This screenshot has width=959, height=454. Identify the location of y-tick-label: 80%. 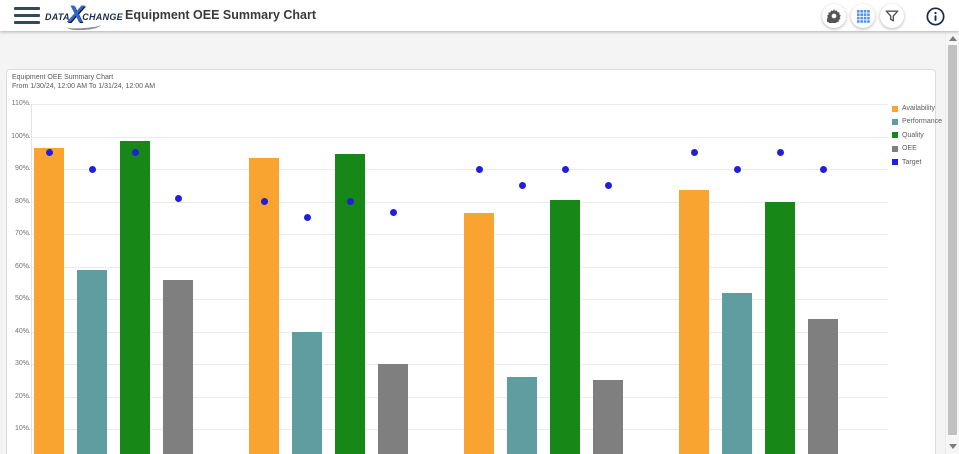
(21, 201).